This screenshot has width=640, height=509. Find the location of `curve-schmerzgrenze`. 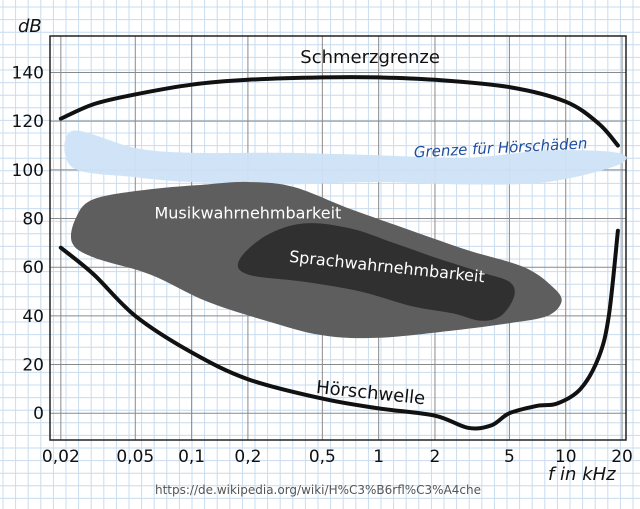

curve-schmerzgrenze is located at coordinates (339, 111).